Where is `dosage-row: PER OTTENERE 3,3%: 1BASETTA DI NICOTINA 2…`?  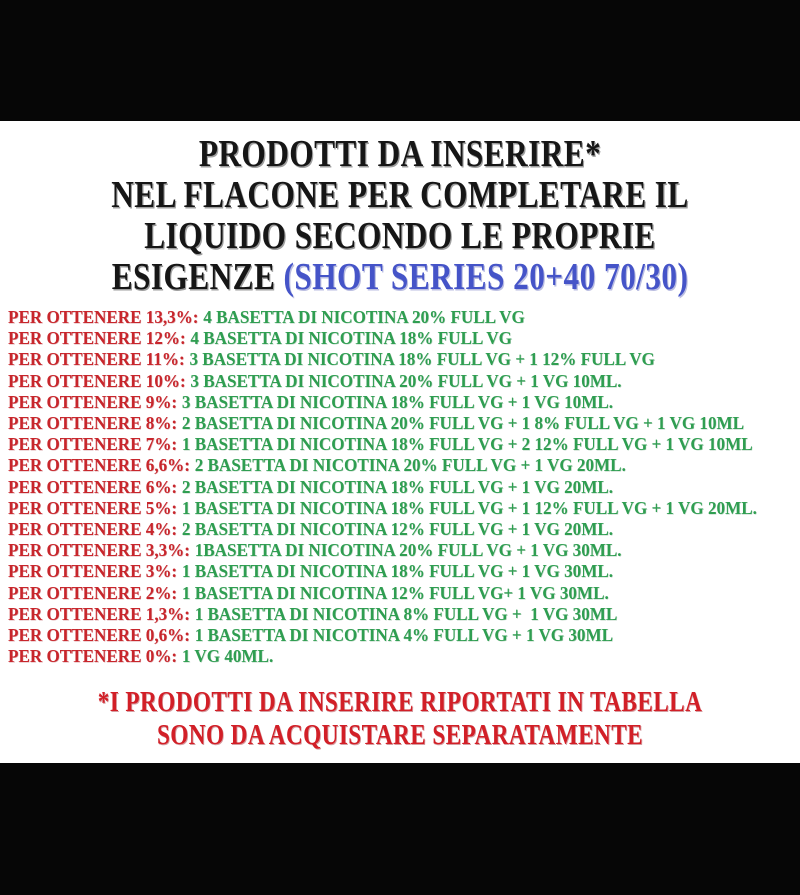
dosage-row: PER OTTENERE 3,3%: 1BASETTA DI NICOTINA 2… is located at coordinates (384, 550).